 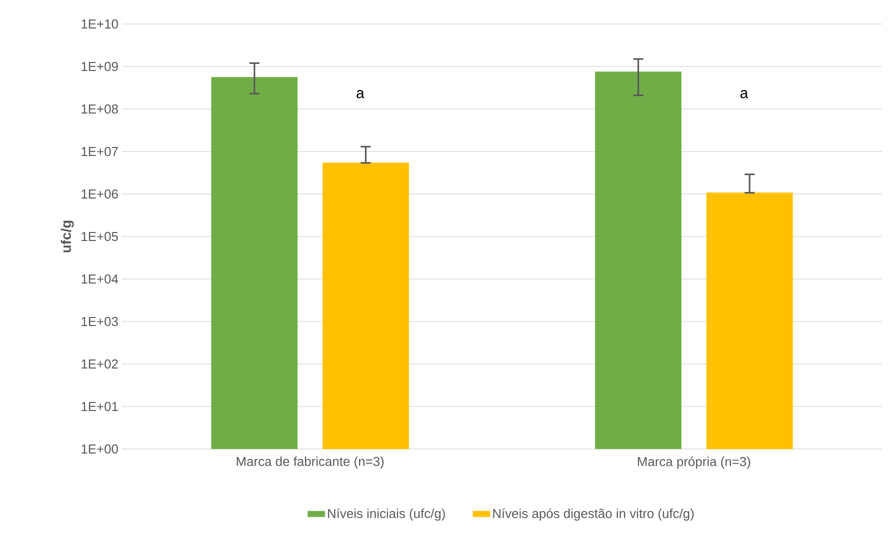 What do you see at coordinates (100, 67) in the screenshot?
I see `y-tick-label: 1E+09` at bounding box center [100, 67].